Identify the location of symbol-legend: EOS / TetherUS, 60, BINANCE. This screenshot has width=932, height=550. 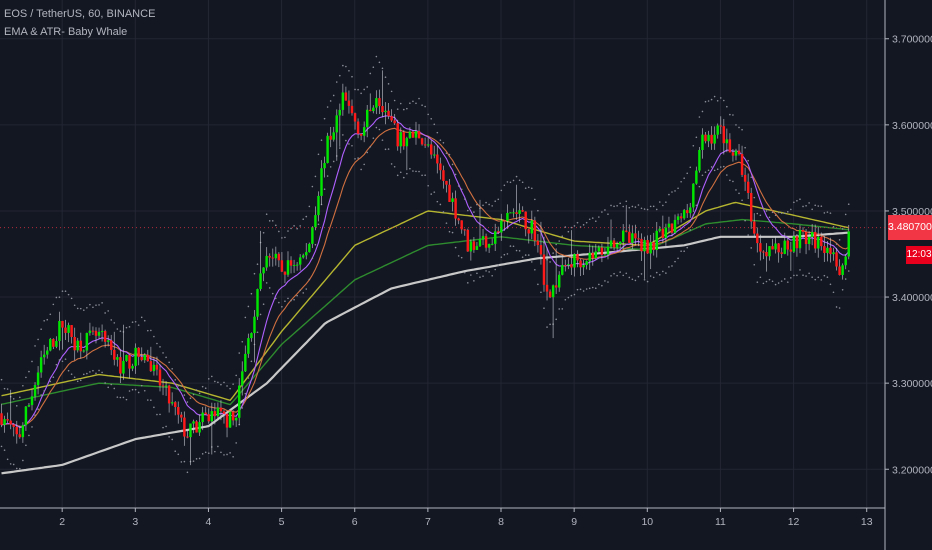
(80, 14).